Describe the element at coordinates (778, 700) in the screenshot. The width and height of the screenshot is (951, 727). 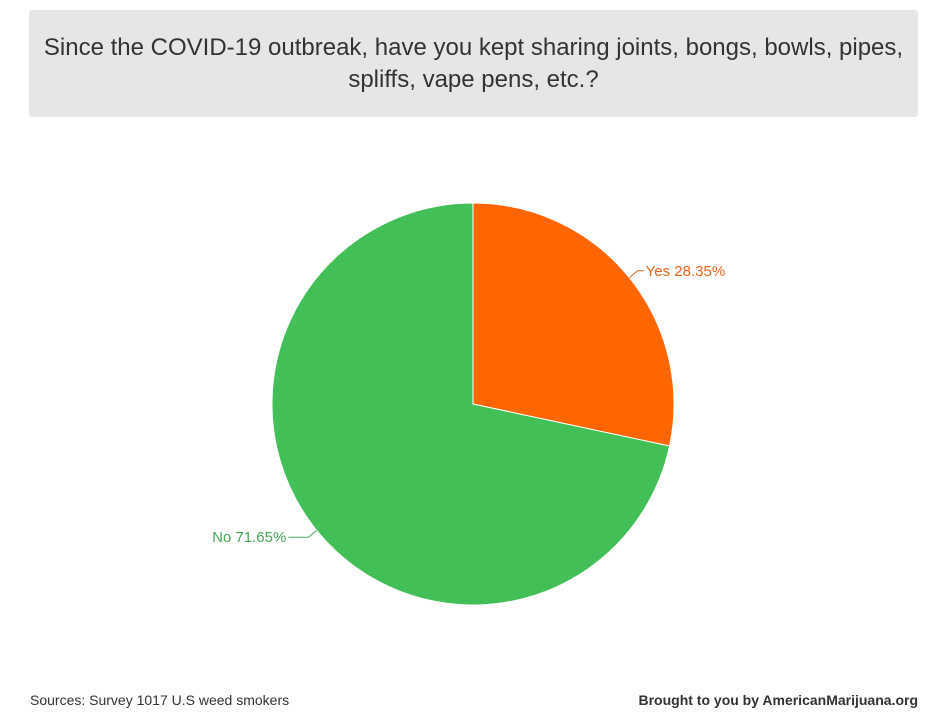
I see `credit-note: Brought to you by AmericanMarijuana.org` at that location.